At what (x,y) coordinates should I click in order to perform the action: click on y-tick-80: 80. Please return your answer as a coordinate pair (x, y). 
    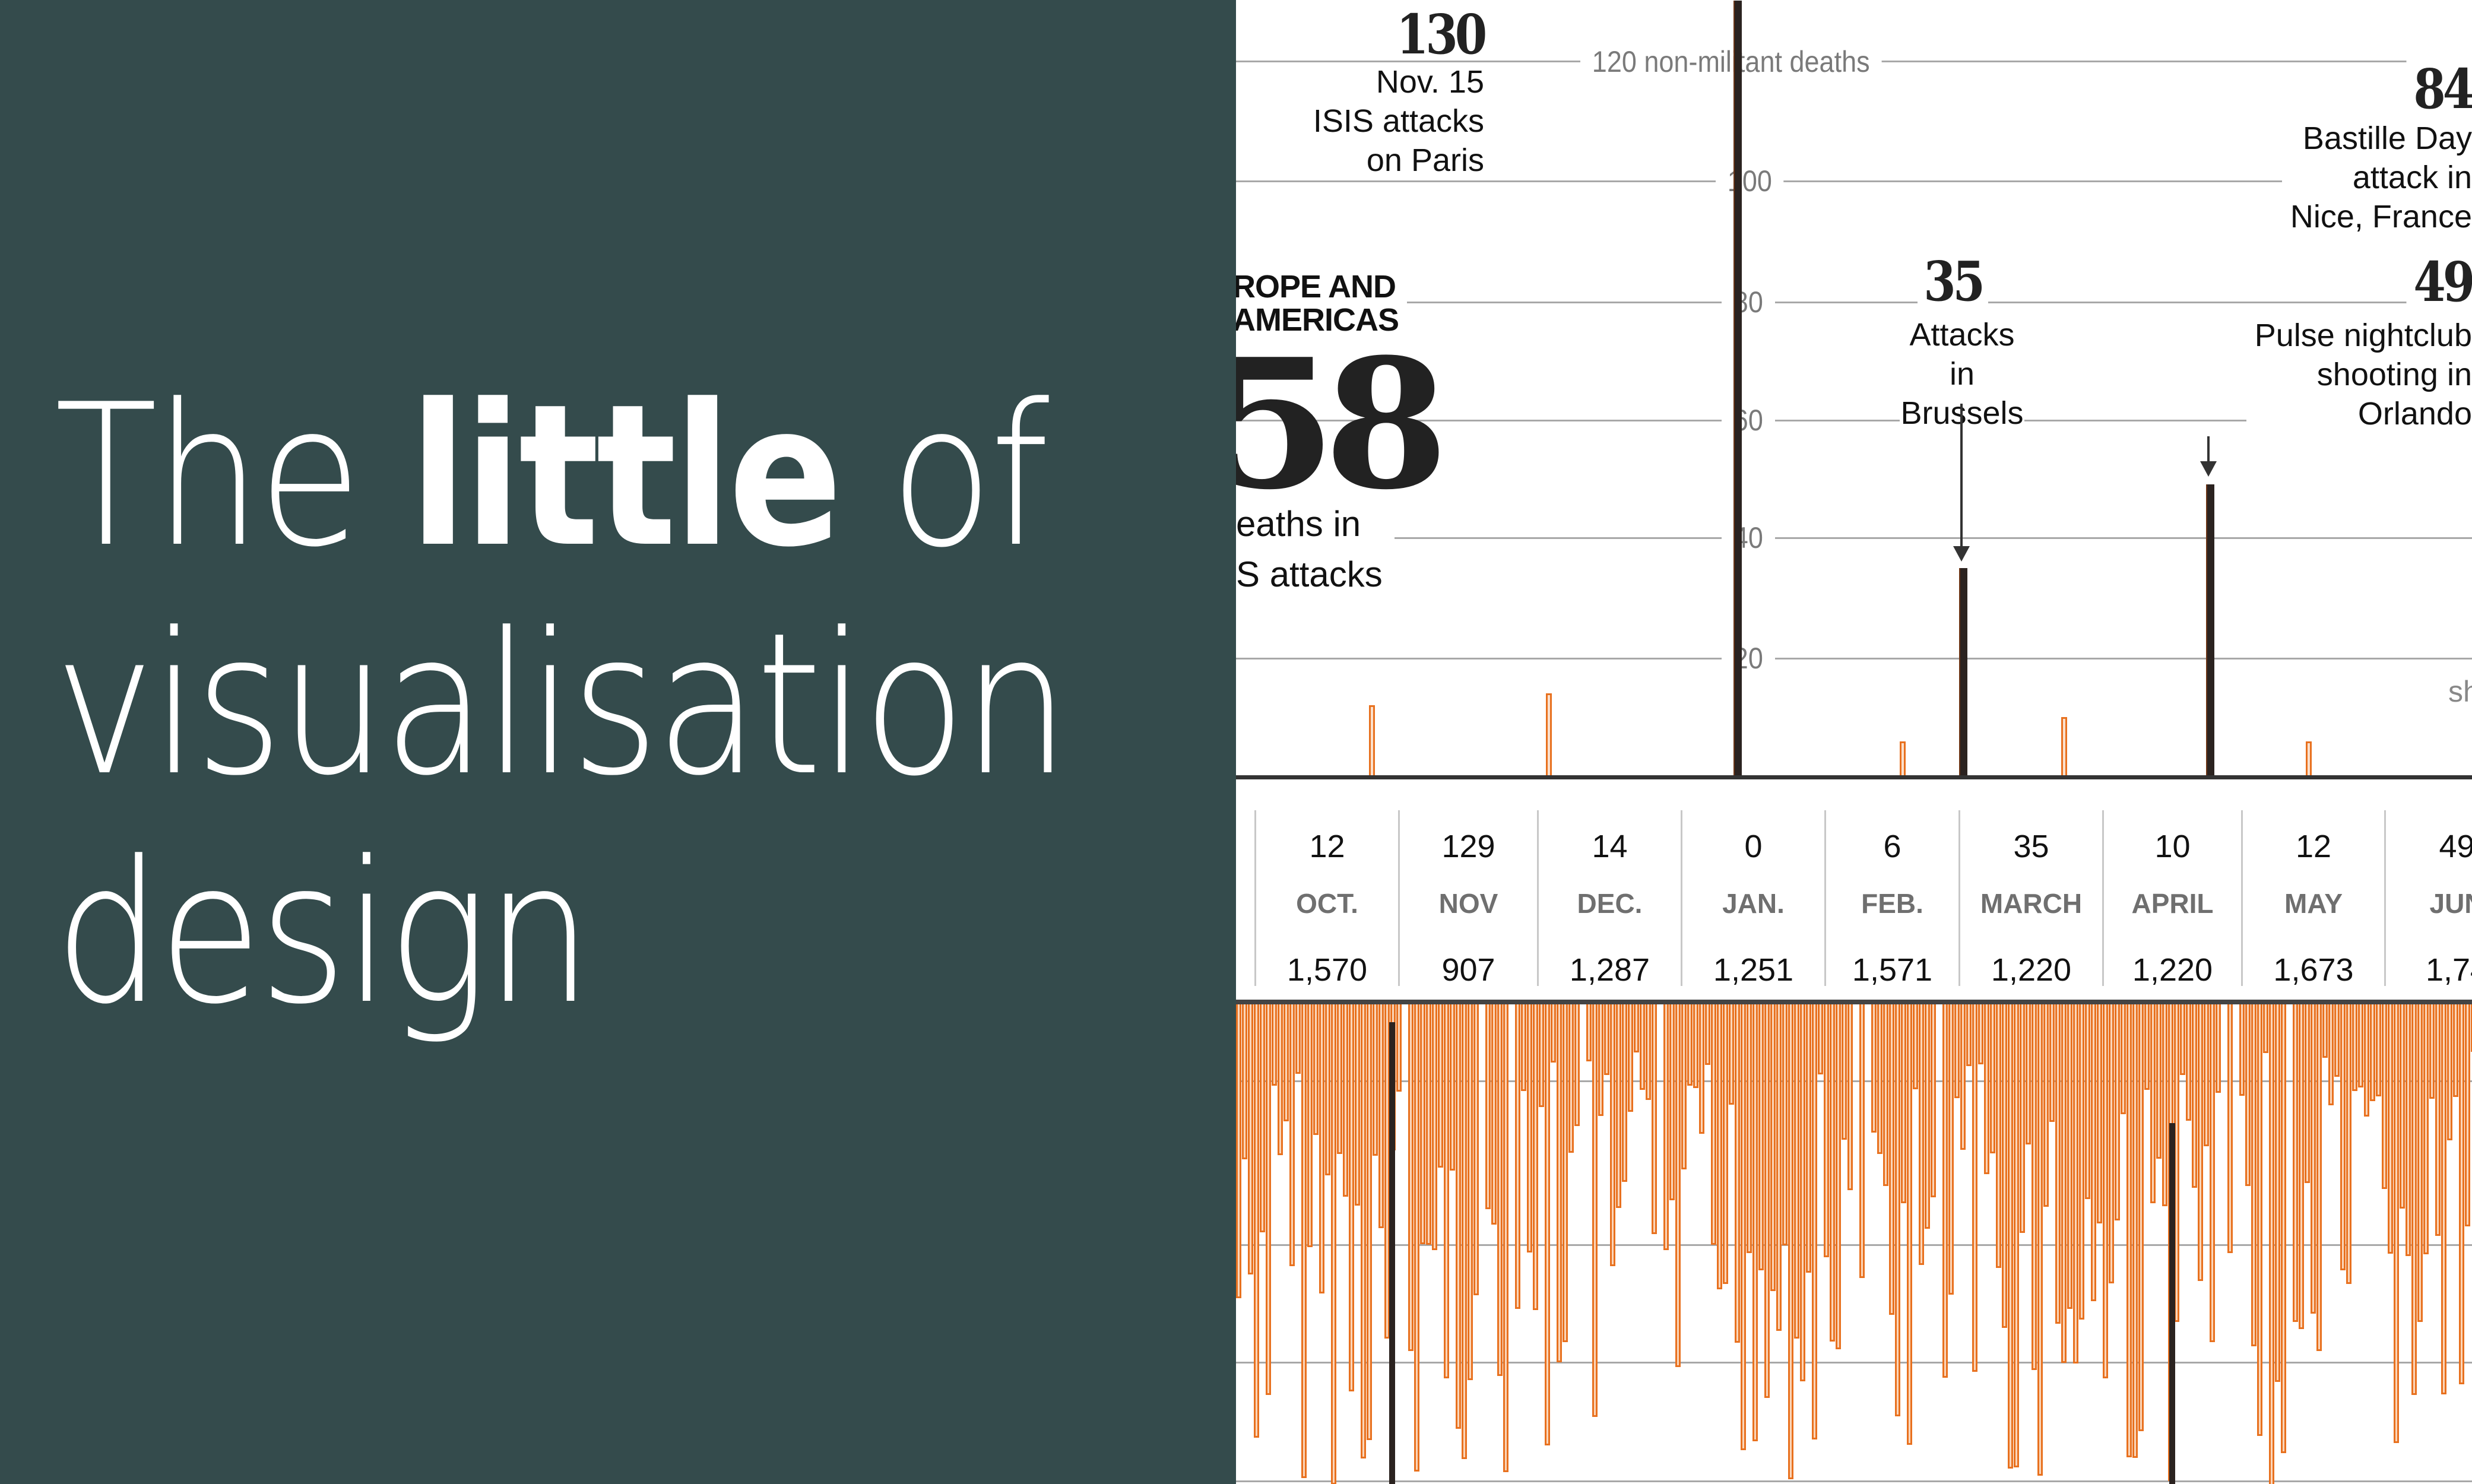
    Looking at the image, I should click on (1748, 302).